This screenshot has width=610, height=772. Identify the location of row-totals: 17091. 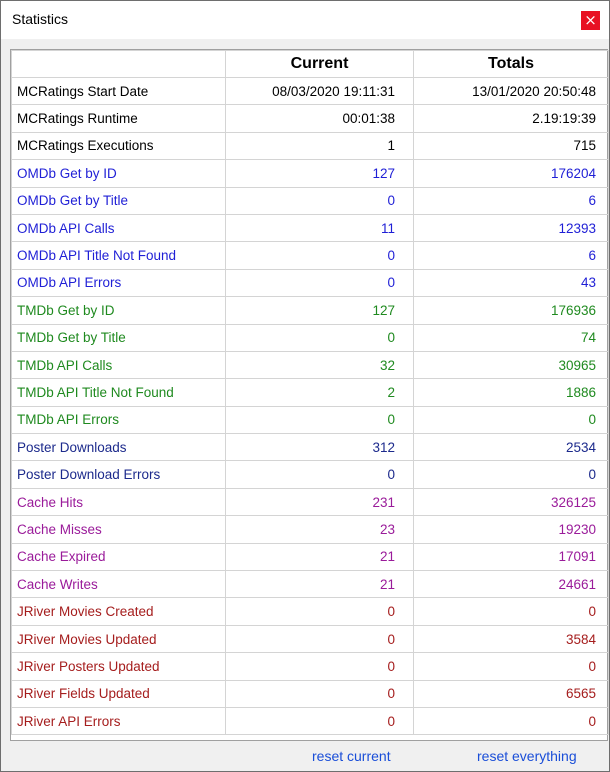
(511, 557).